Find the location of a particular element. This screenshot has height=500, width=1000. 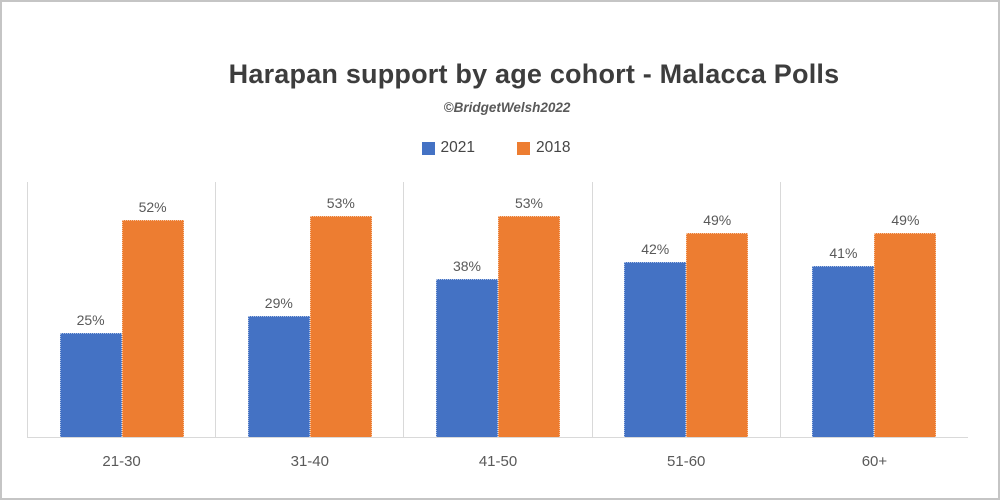

bar-pair: 41% 49% is located at coordinates (874, 324).